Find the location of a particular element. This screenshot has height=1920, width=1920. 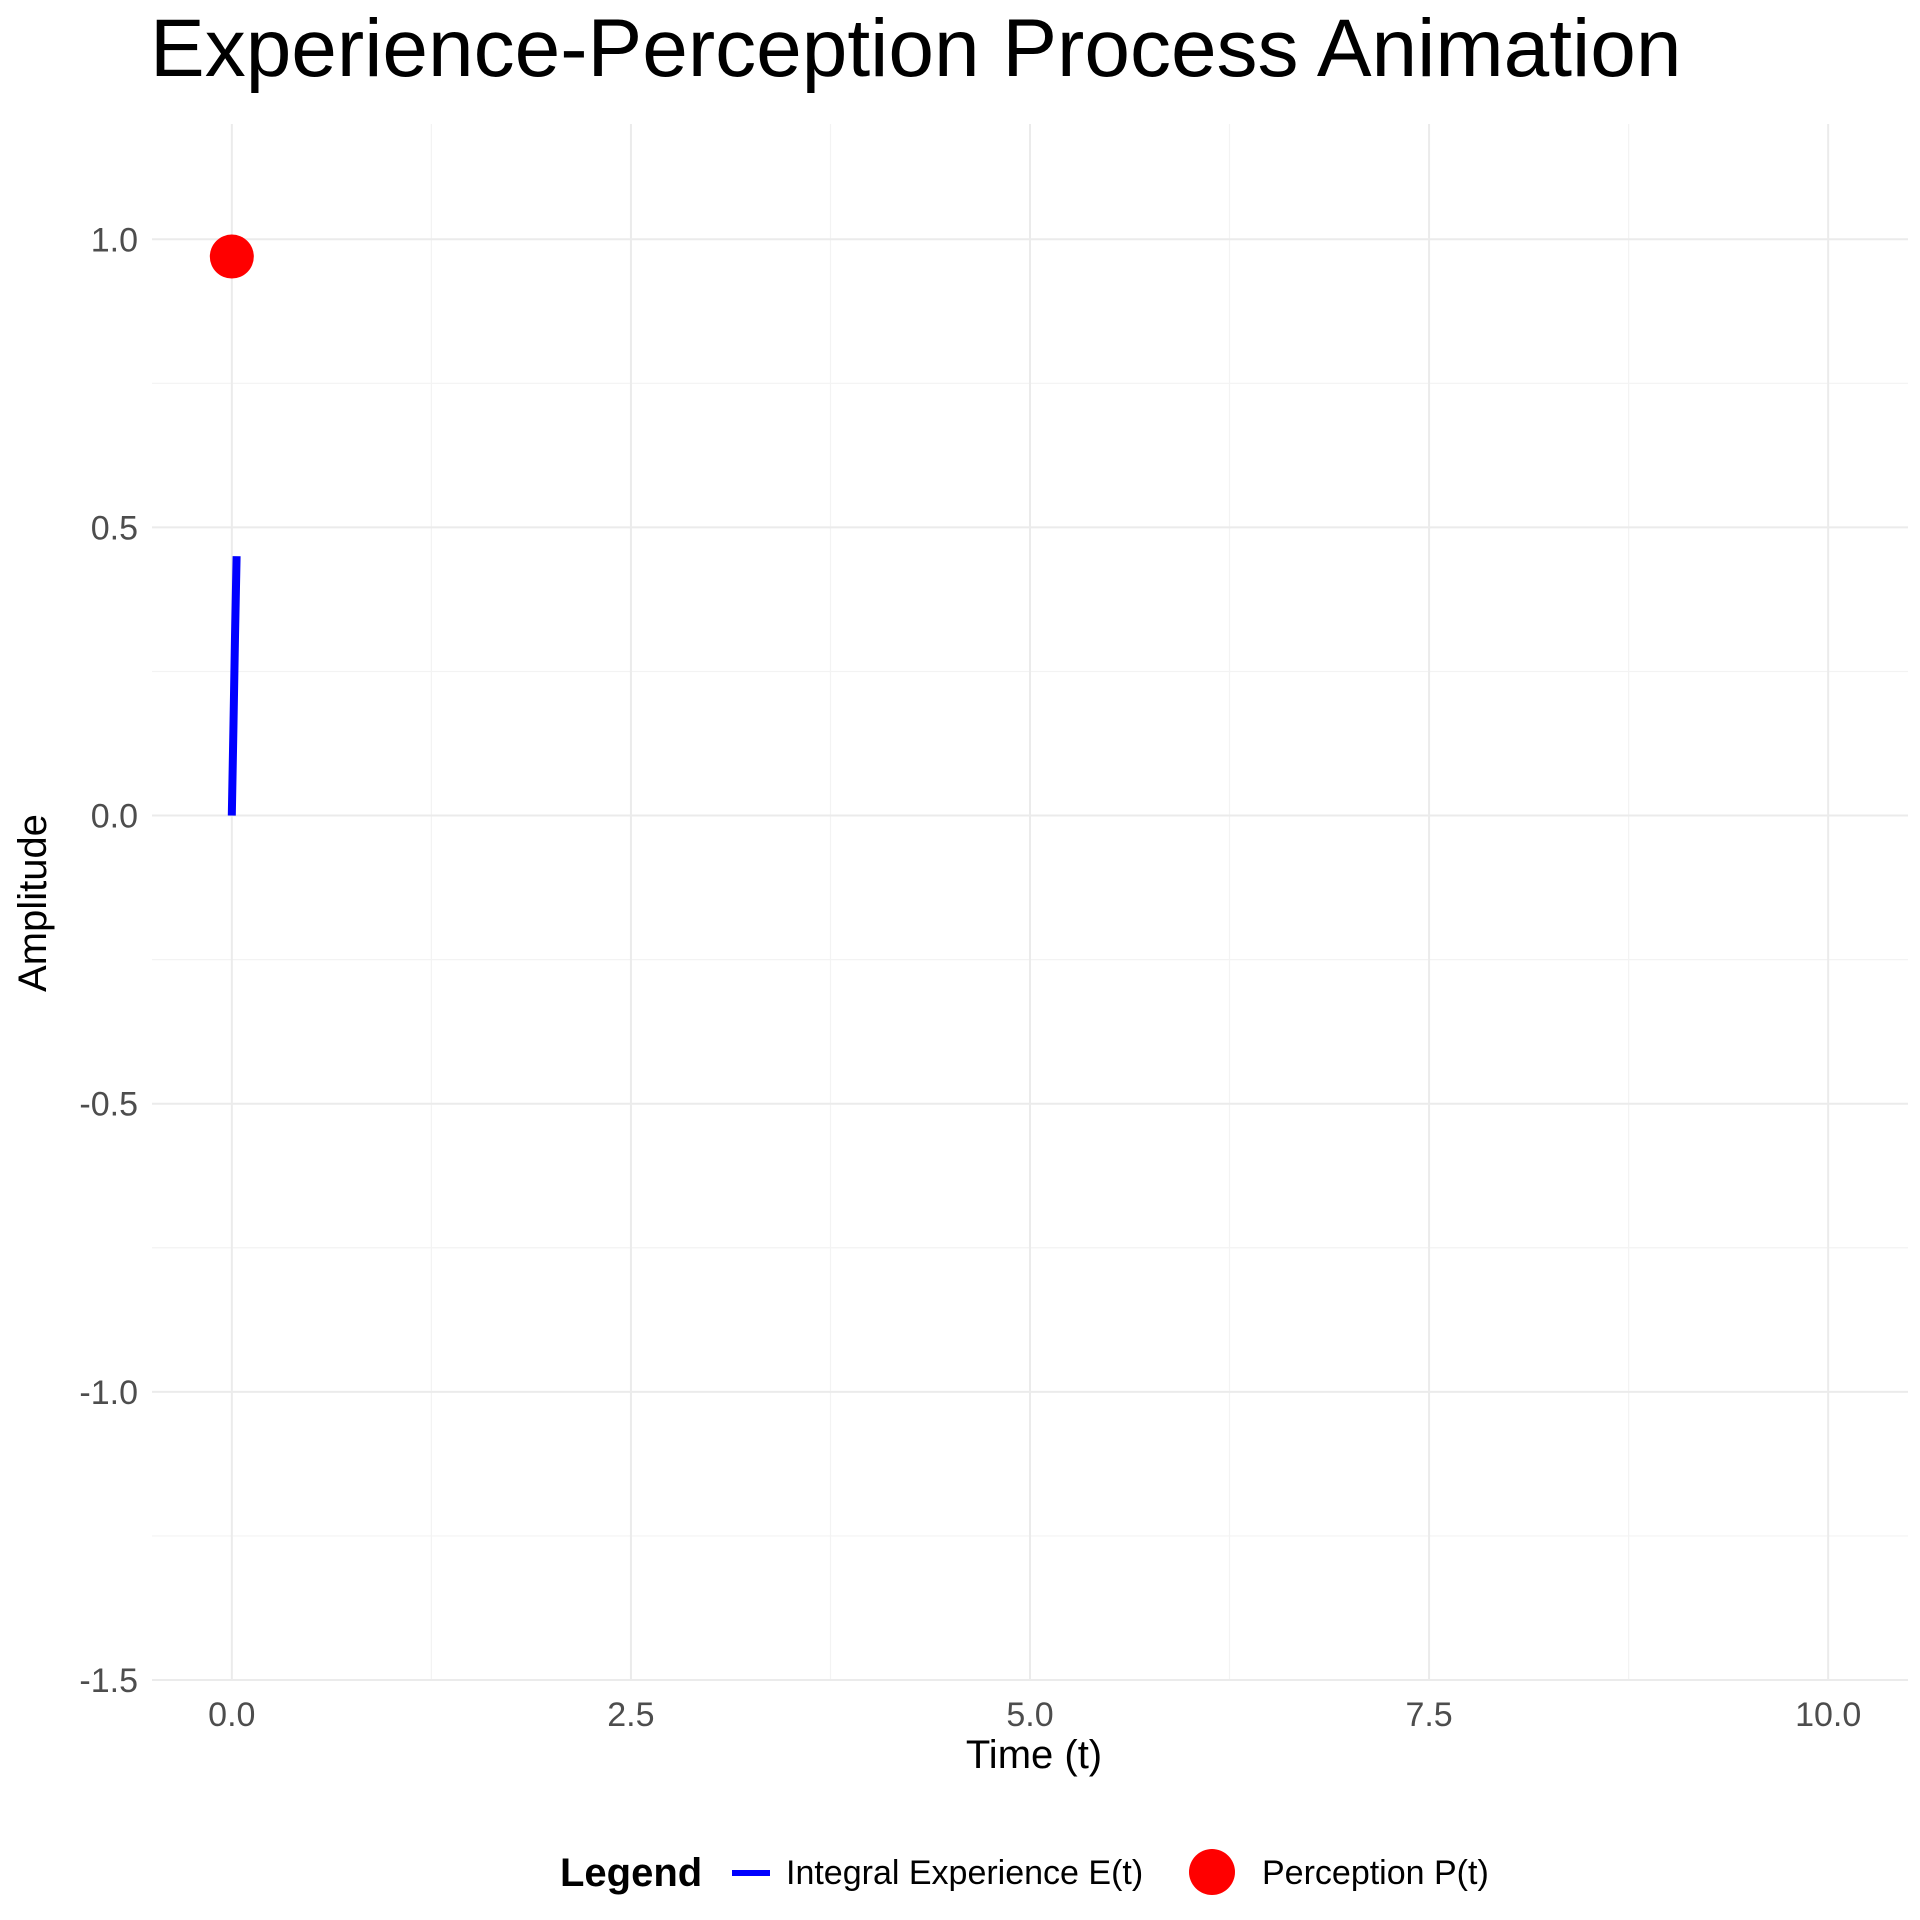

y-tick-label: -1.0 is located at coordinates (108, 1393).